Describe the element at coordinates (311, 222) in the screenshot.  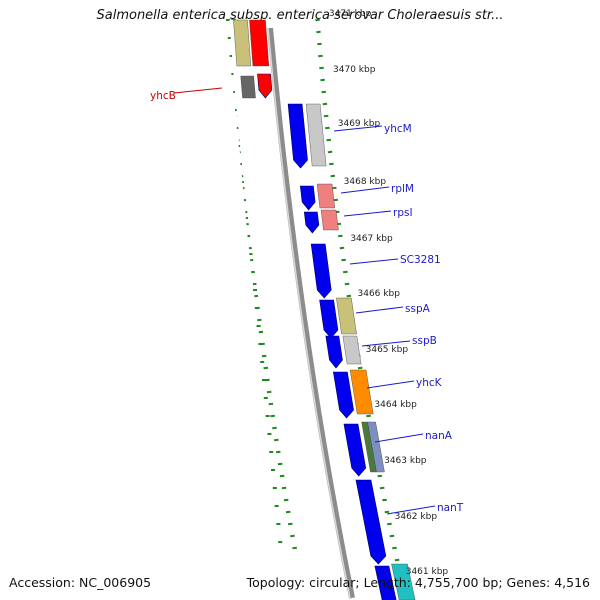
I see `gene-arrow-rpsI` at that location.